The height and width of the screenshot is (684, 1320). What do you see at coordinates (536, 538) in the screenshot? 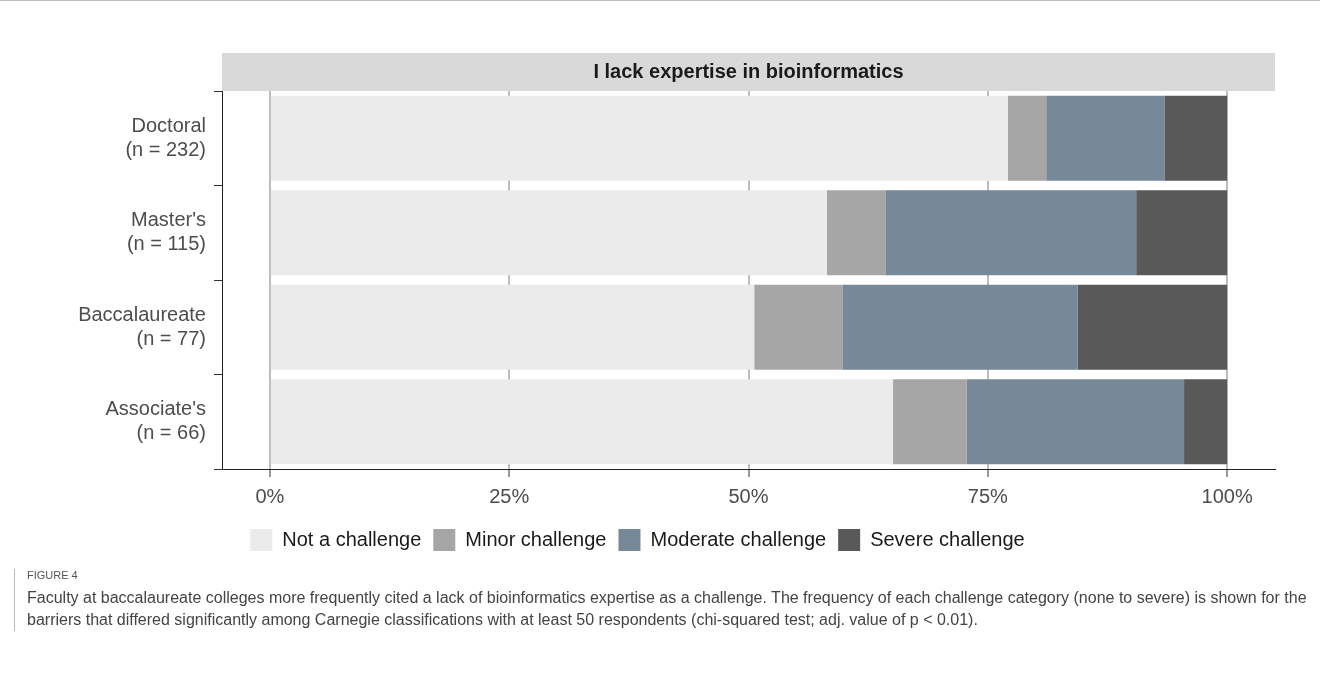
I see `legend-label: Minor challenge` at bounding box center [536, 538].